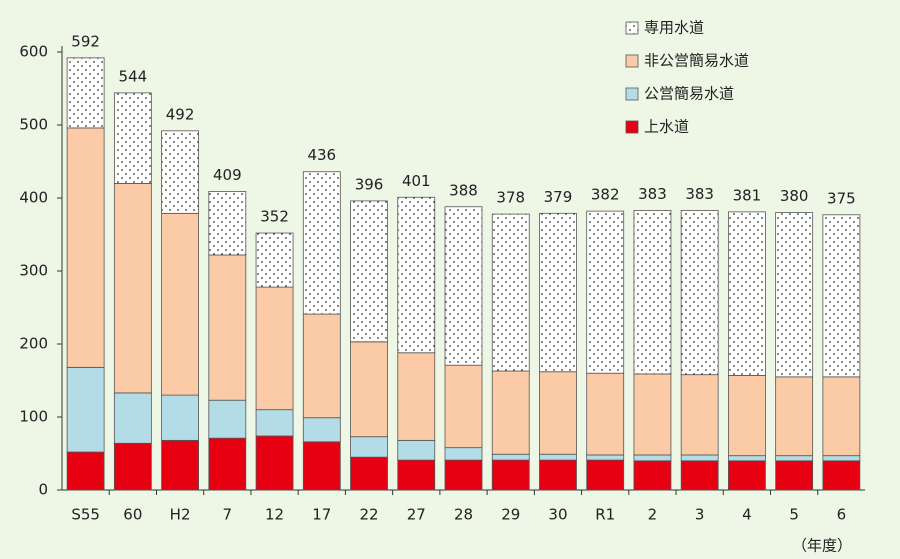 The image size is (900, 559). What do you see at coordinates (180, 114) in the screenshot?
I see `total-label: 492` at bounding box center [180, 114].